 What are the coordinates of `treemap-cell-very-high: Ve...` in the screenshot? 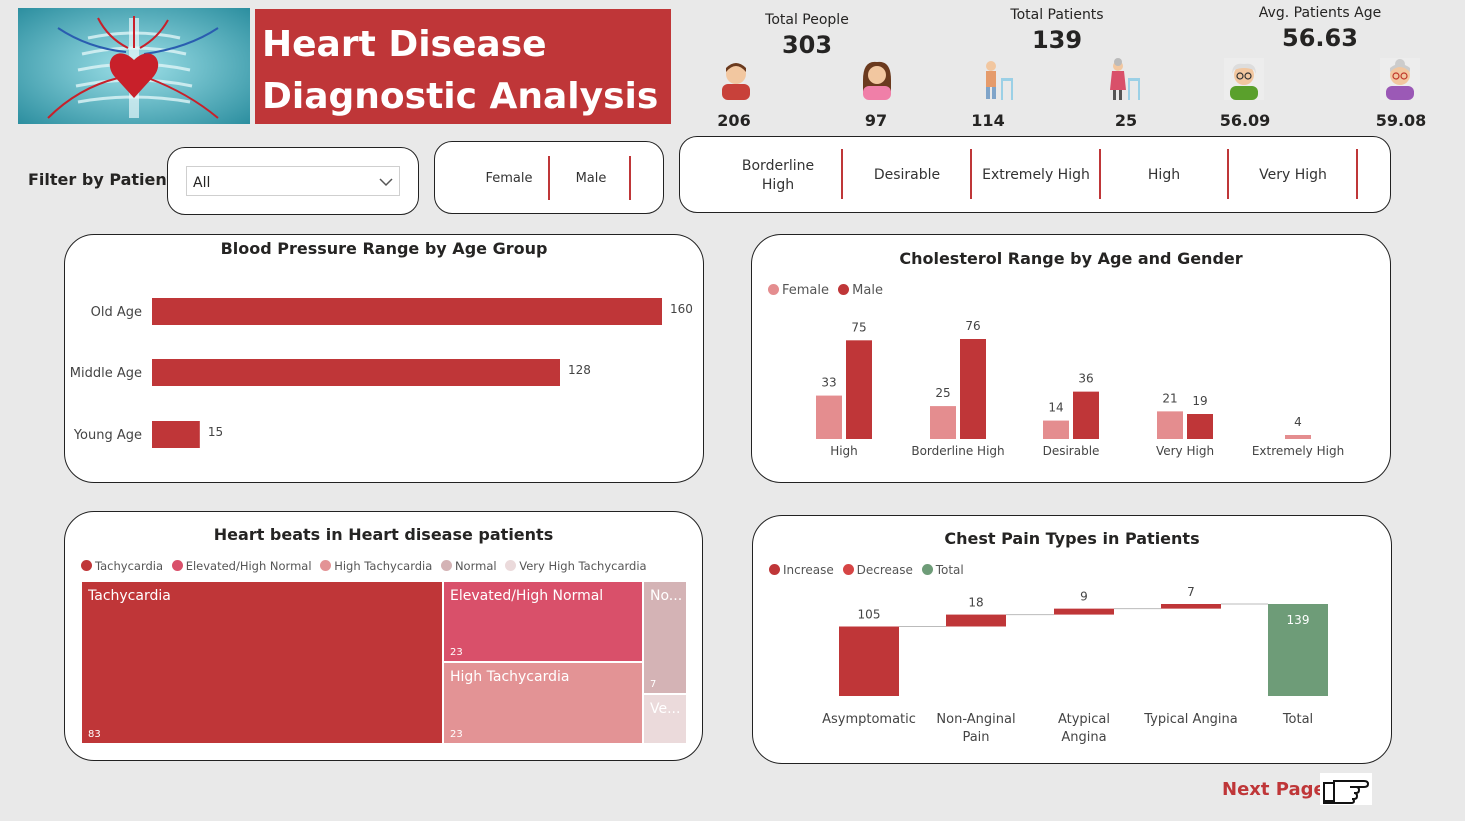 It's located at (665, 719).